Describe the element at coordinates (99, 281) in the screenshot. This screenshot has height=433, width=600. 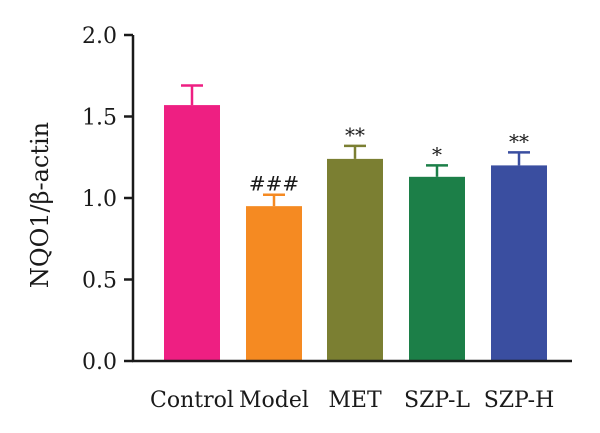
I see `y-tick-label: 0.5` at that location.